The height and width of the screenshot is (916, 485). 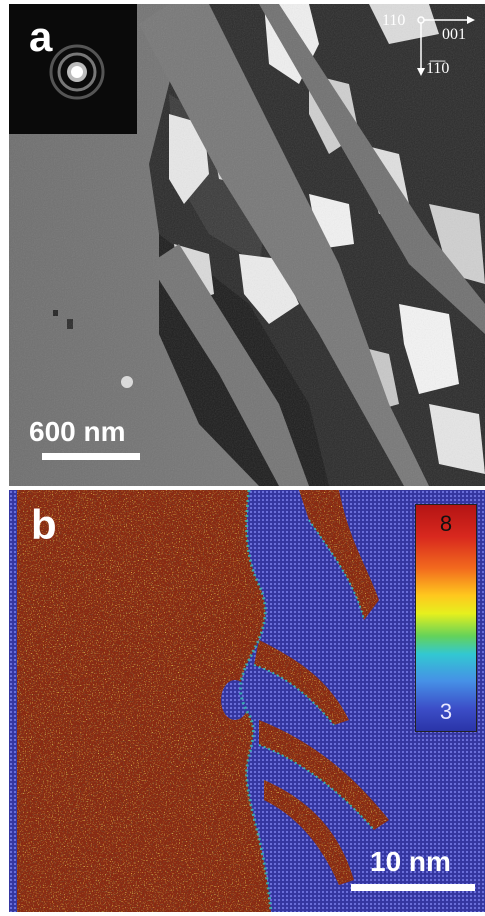 What do you see at coordinates (91, 456) in the screenshot?
I see `scale-bar-a` at bounding box center [91, 456].